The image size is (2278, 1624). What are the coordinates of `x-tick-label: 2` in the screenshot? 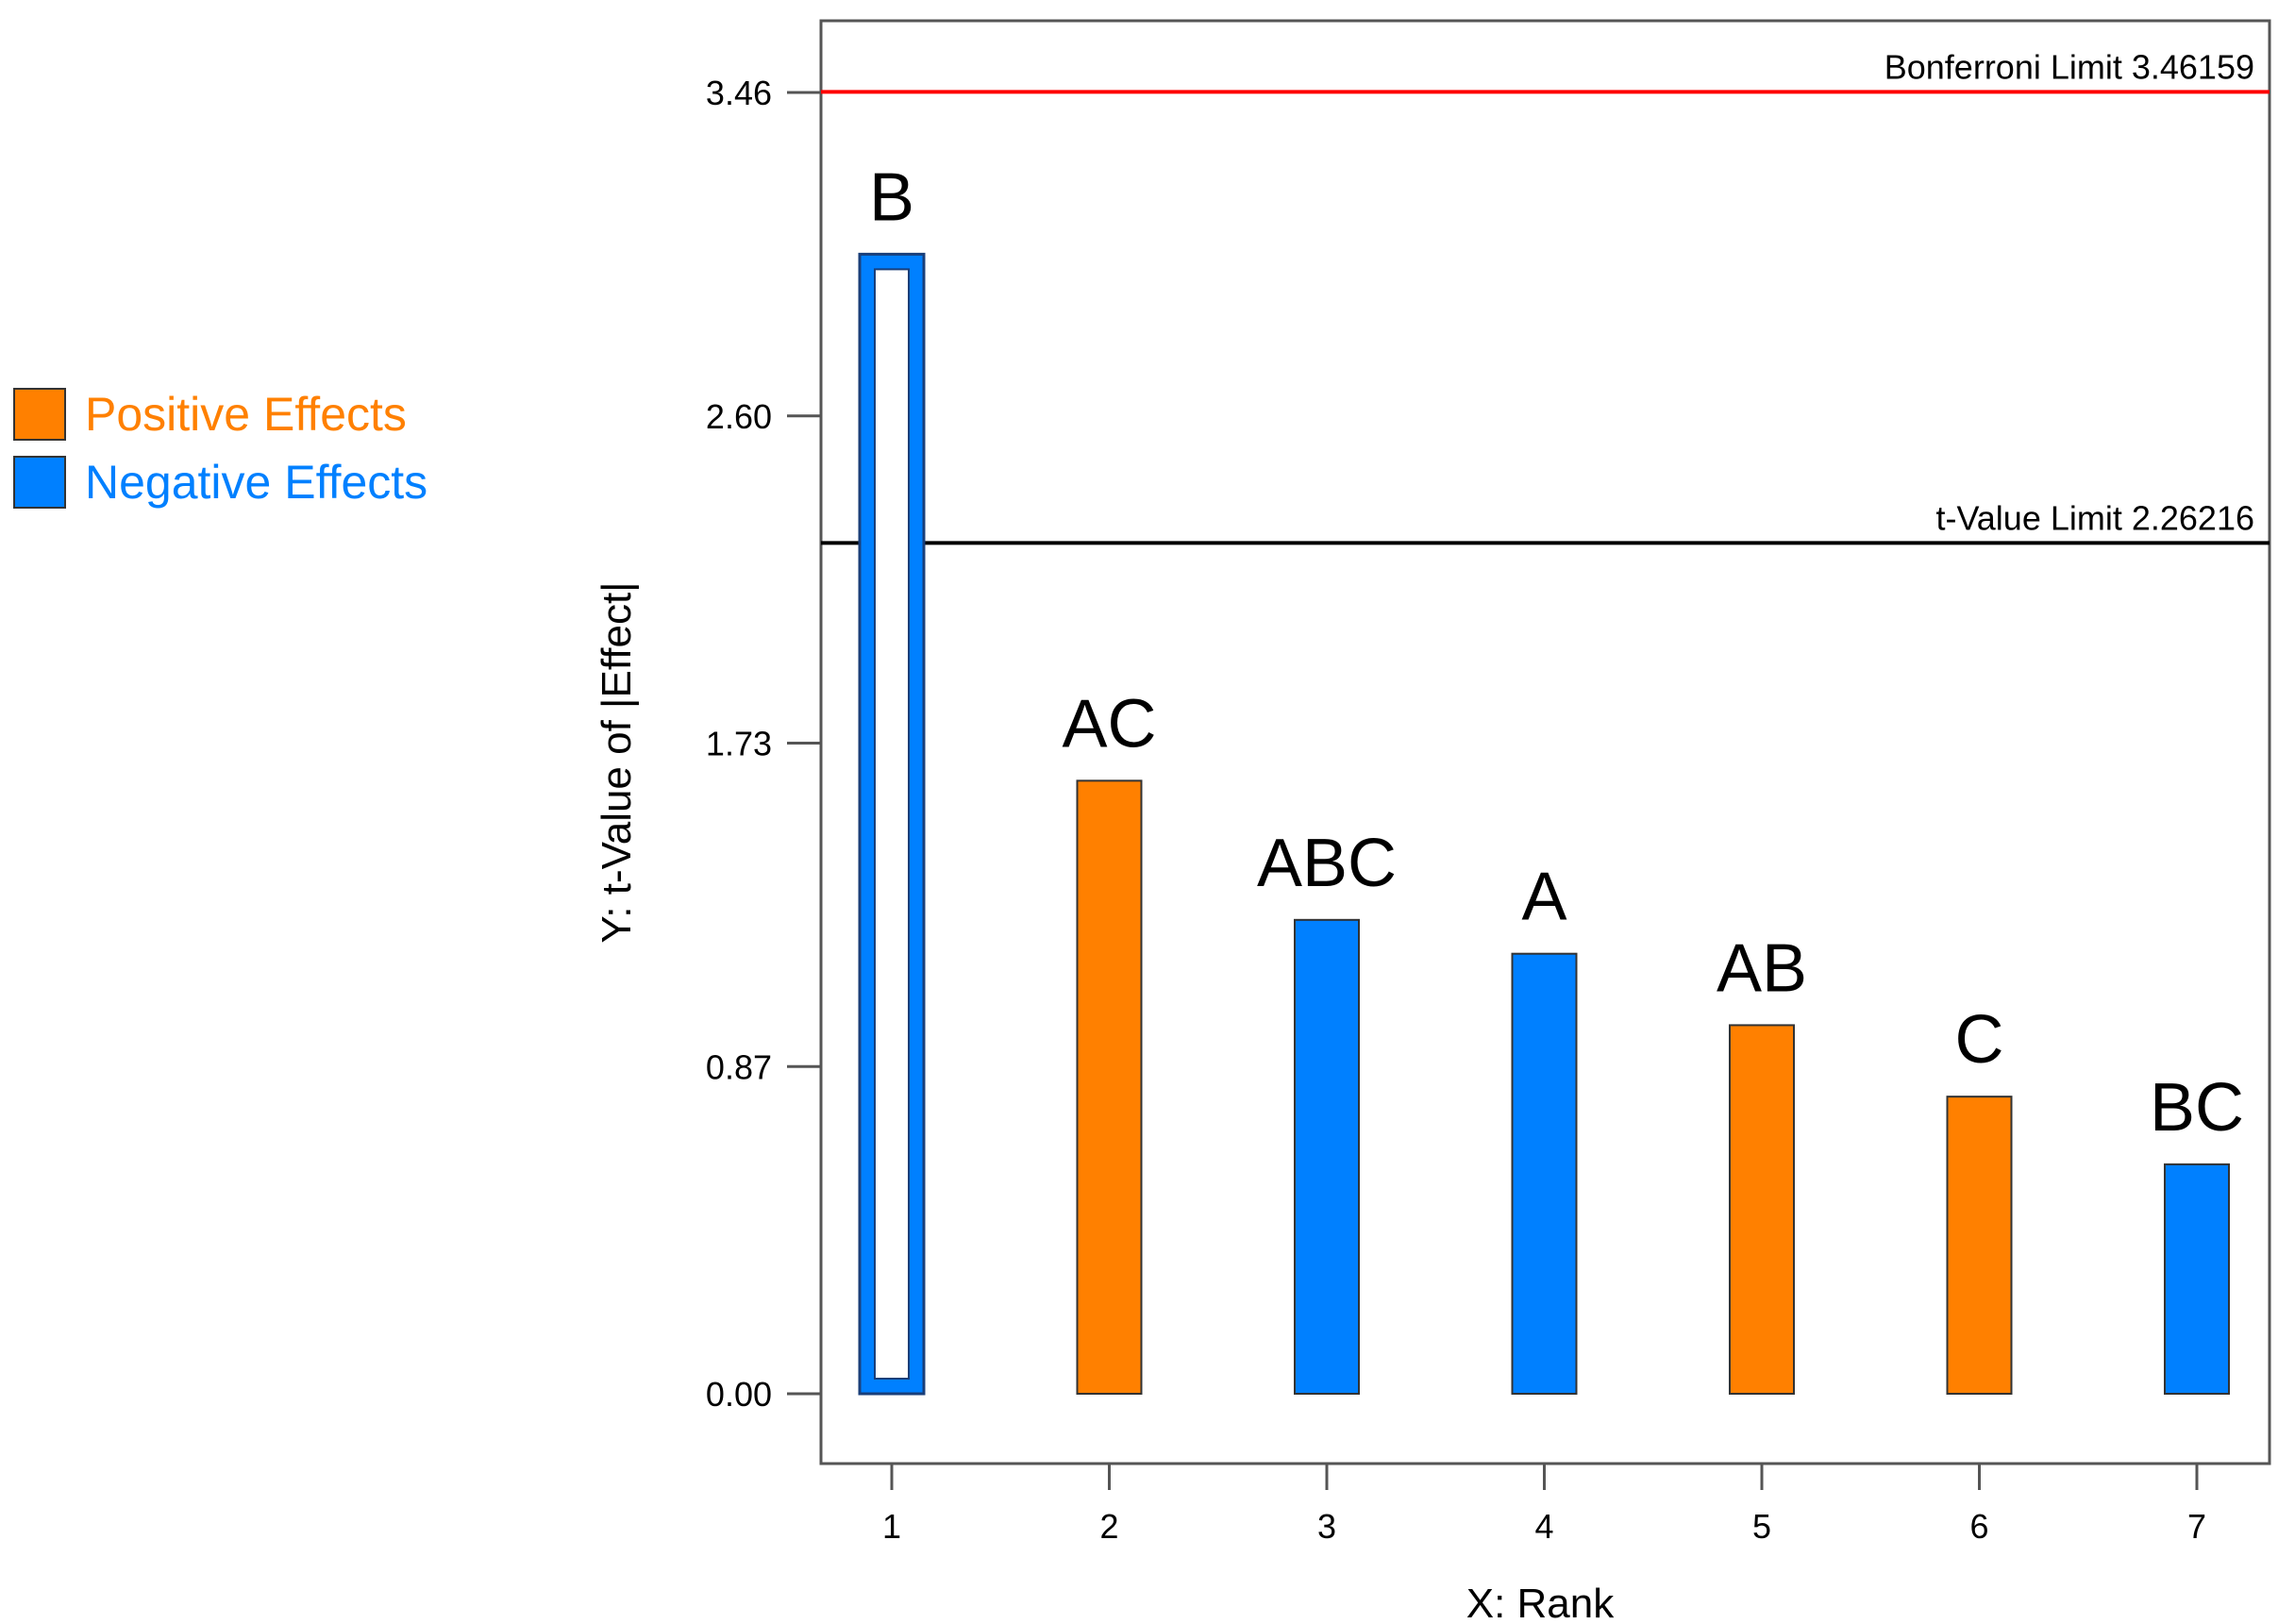 It's located at (1108, 1526).